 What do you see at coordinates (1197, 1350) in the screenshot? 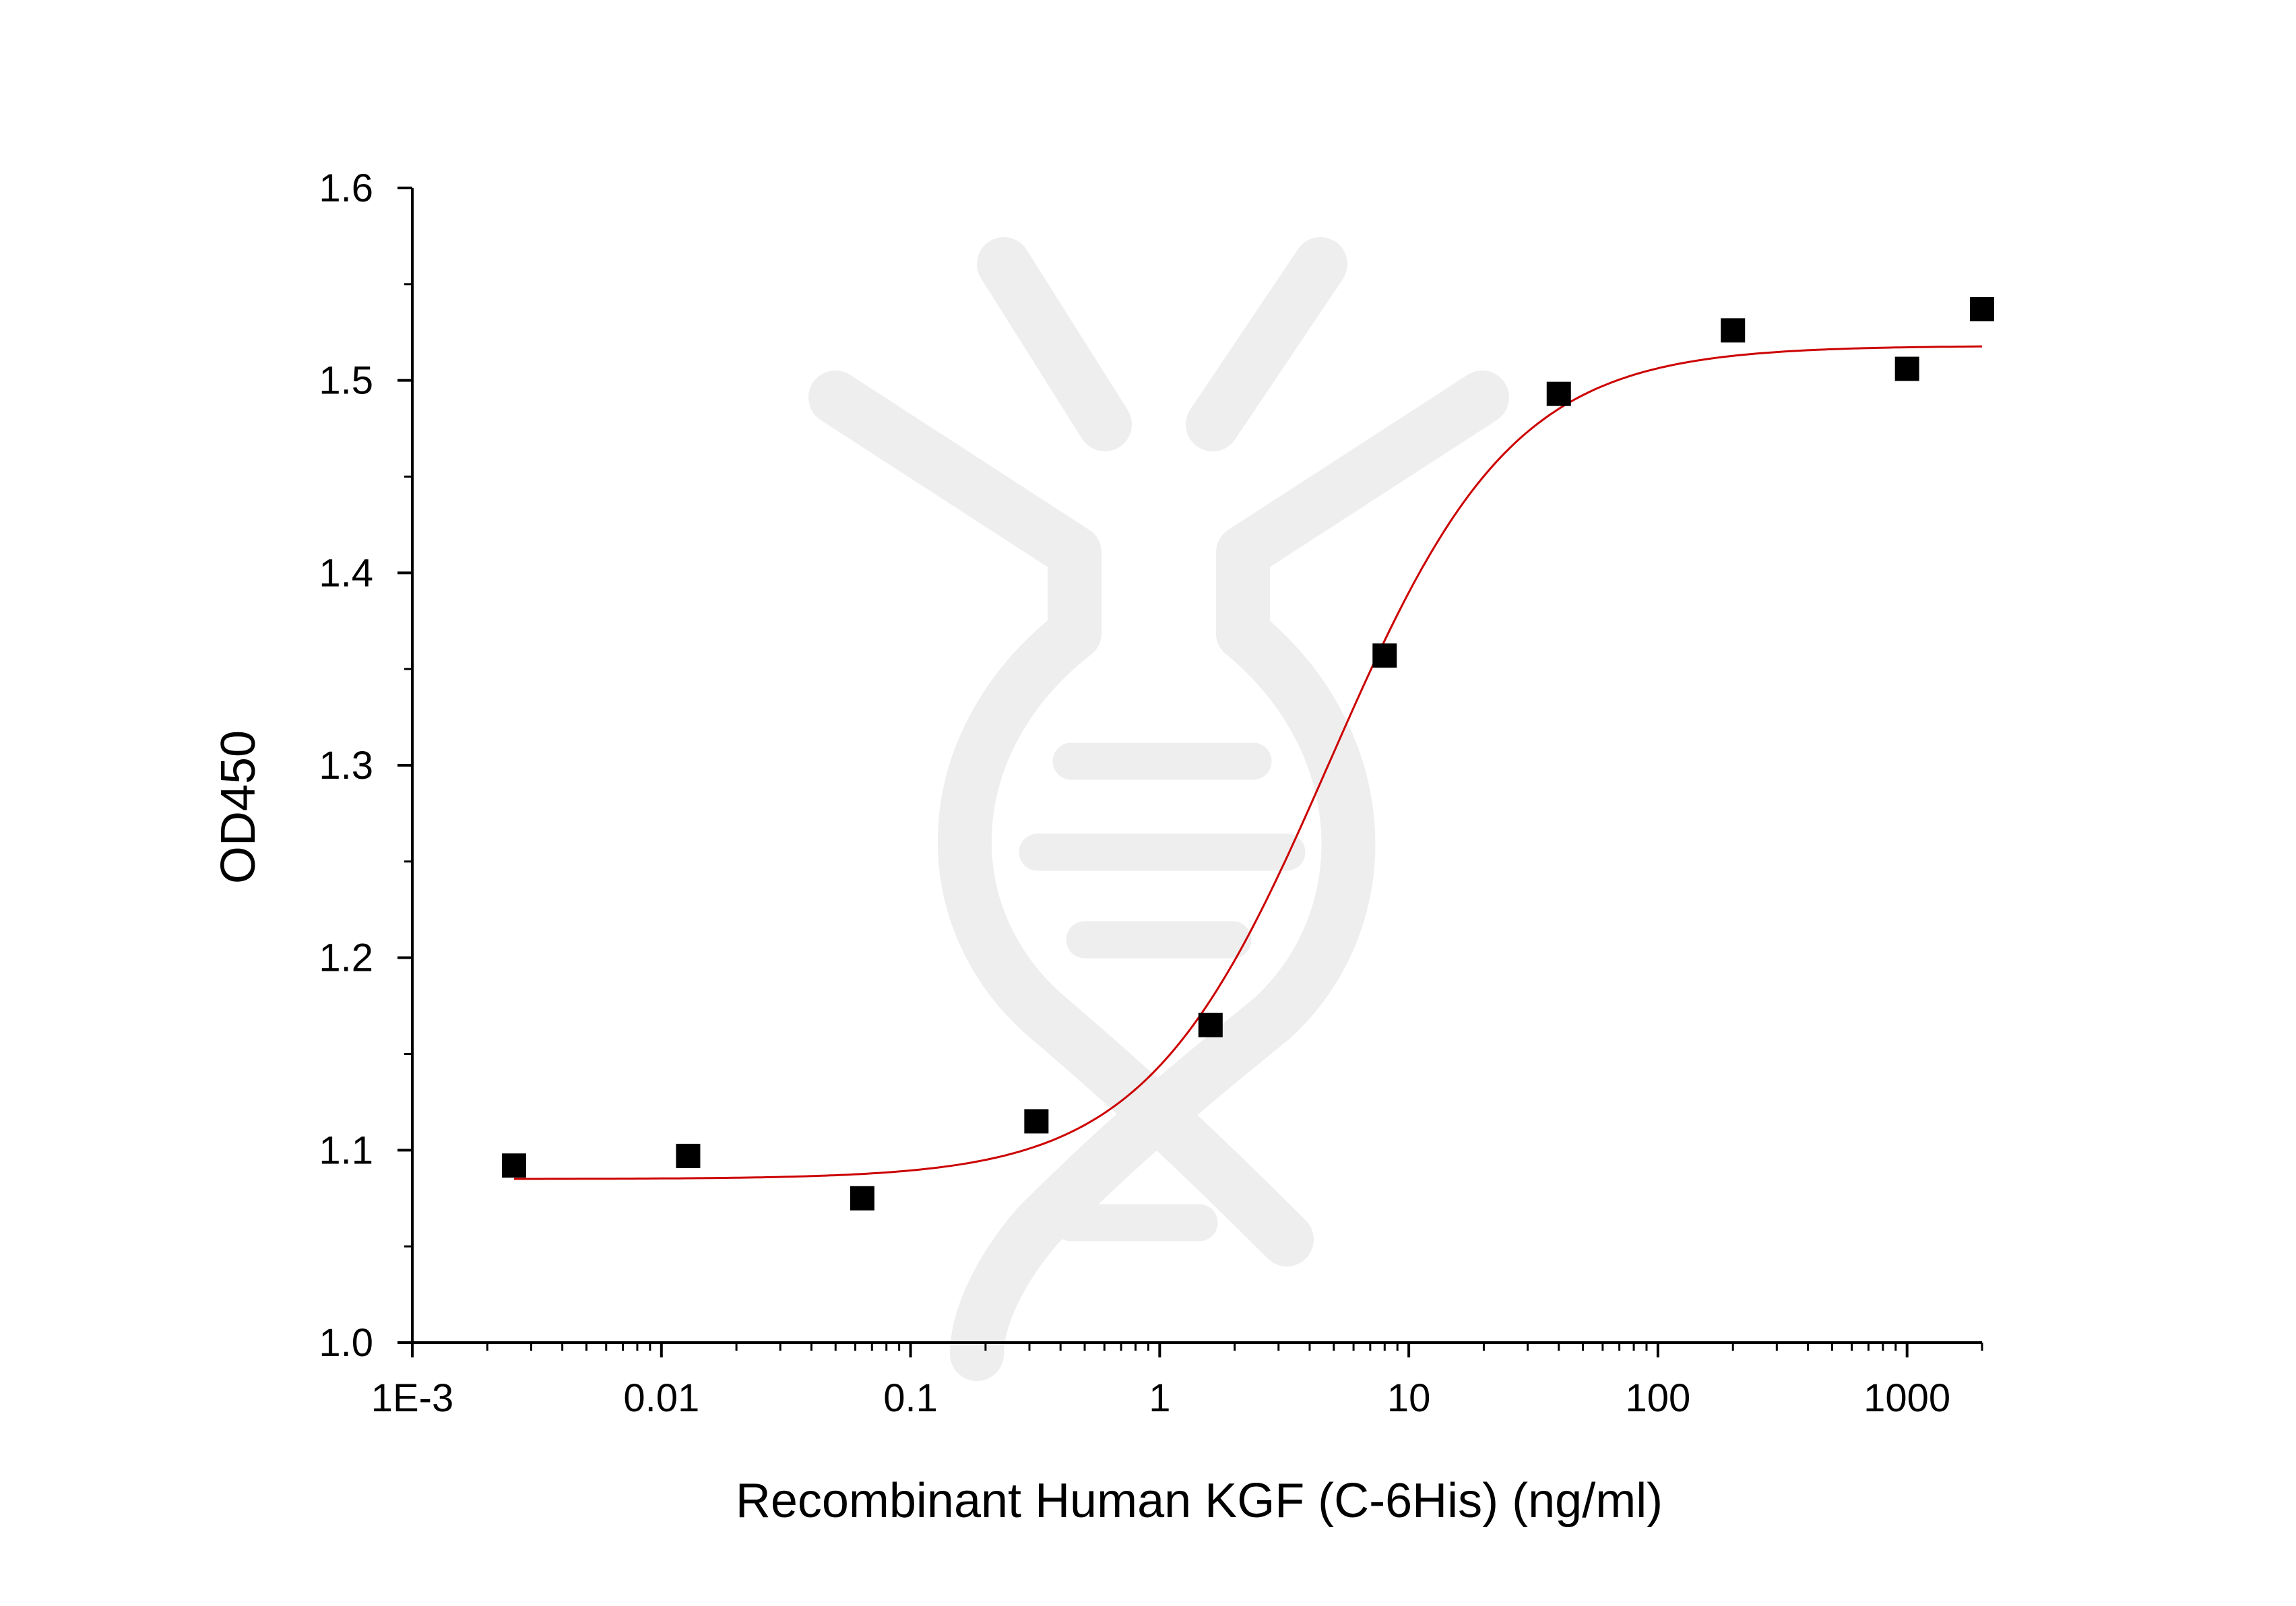
I see `x-axis-ticks` at bounding box center [1197, 1350].